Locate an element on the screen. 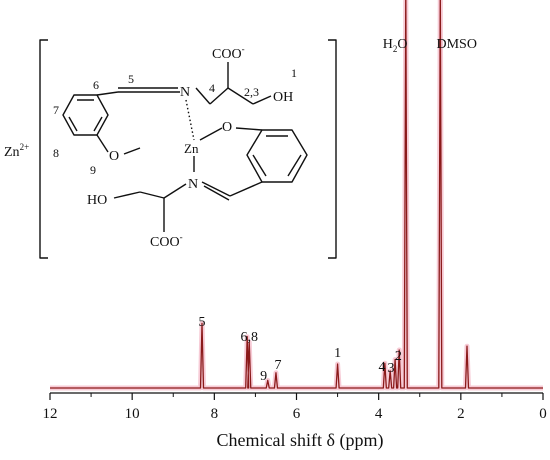 Image resolution: width=550 pixels, height=460 pixels. coo-bottom-label: COO- is located at coordinates (166, 241).